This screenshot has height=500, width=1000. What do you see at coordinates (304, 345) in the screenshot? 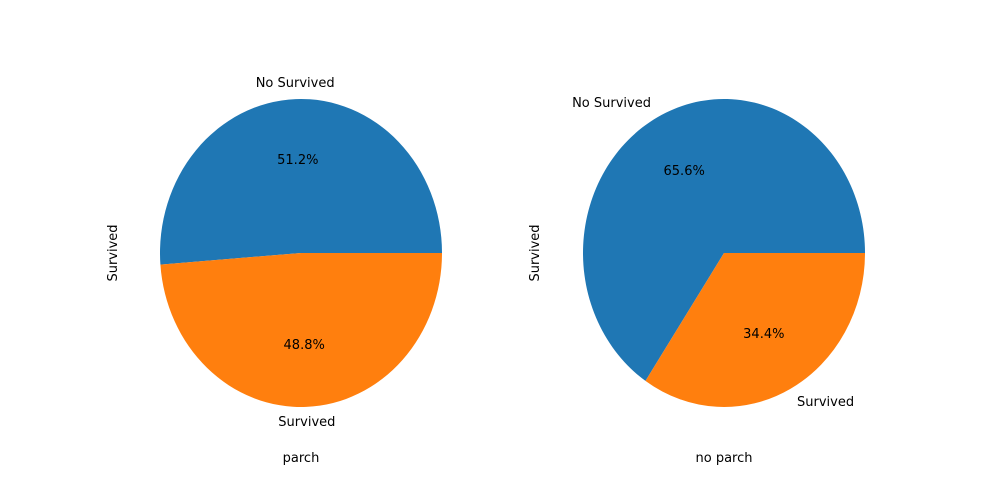
I see `pie-percent-label: 48.8%` at bounding box center [304, 345].